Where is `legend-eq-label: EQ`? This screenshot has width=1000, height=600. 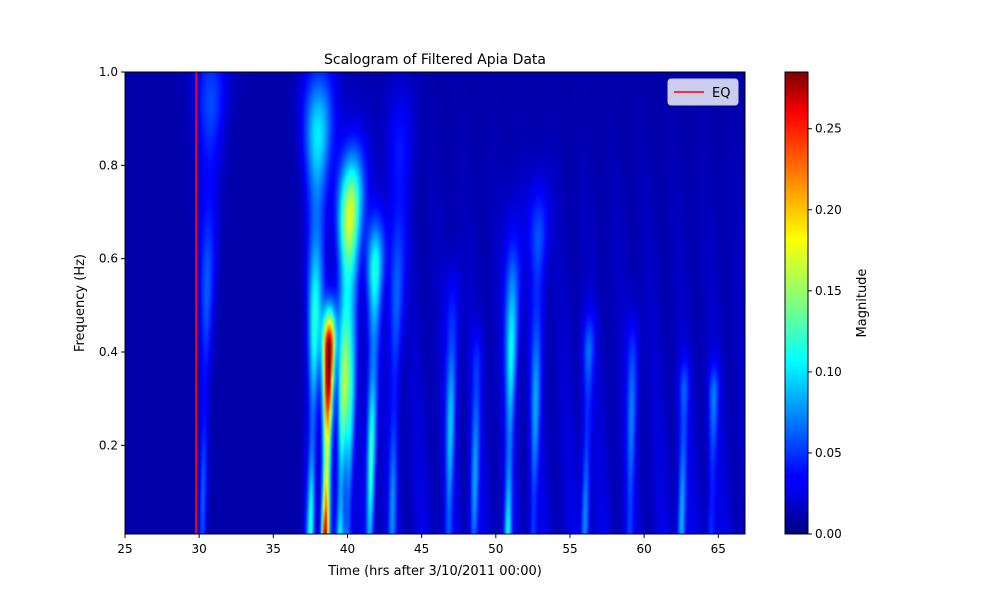
legend-eq-label: EQ is located at coordinates (721, 93).